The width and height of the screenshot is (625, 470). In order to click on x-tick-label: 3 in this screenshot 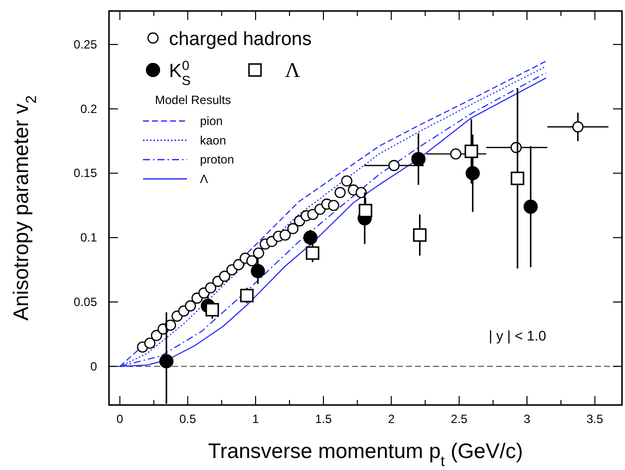, I will do `click(527, 419)`.